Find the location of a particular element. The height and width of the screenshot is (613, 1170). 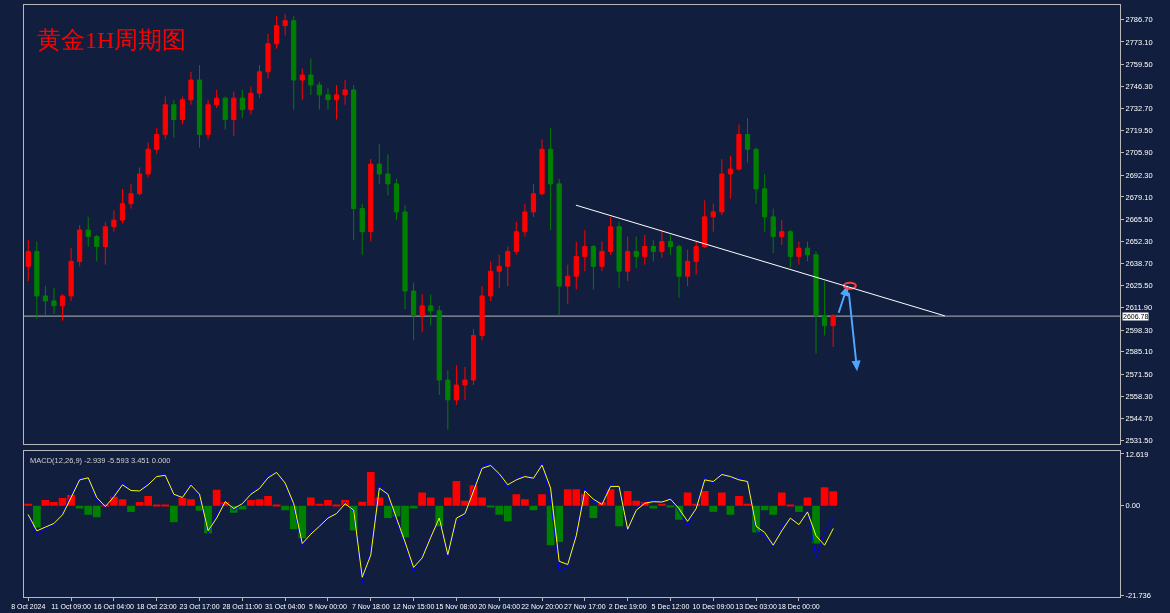

text: 黄金1H周期图 is located at coordinates (112, 40).